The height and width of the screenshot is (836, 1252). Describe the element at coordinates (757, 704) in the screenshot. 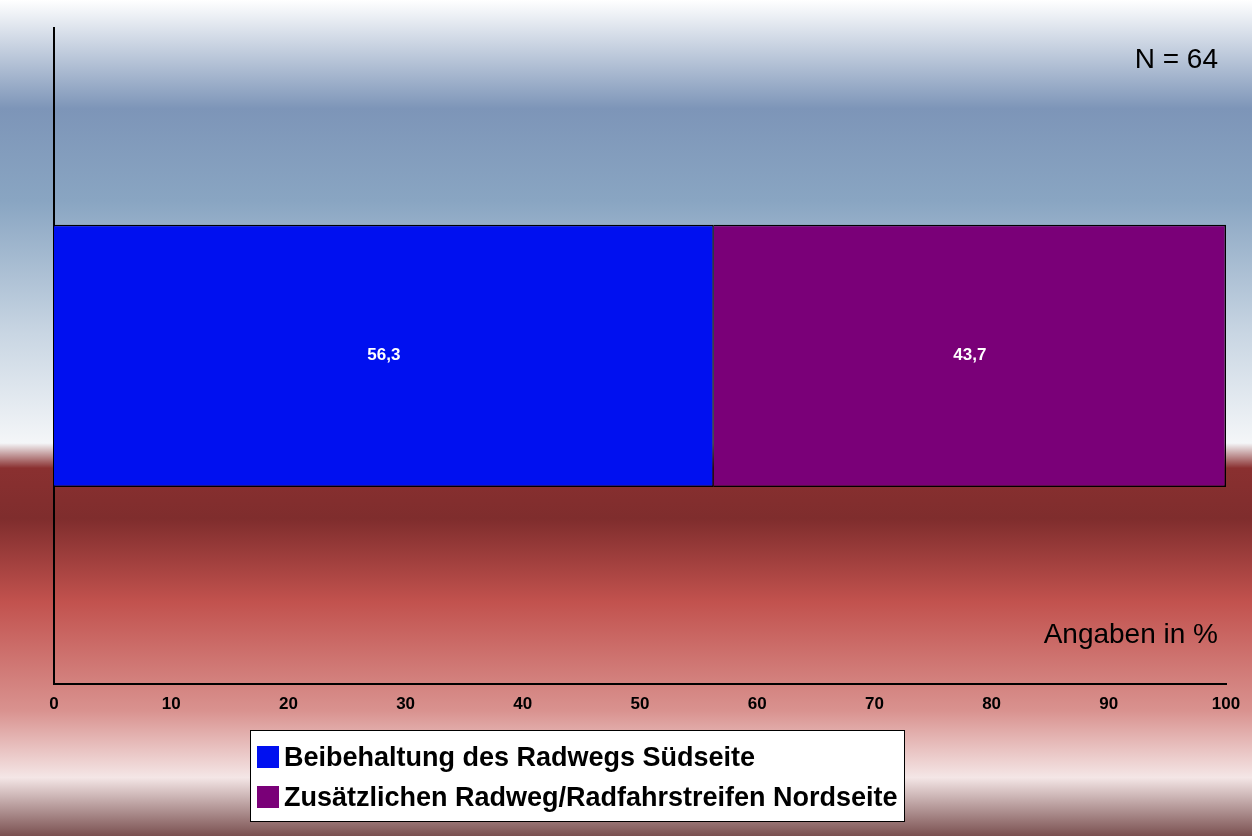

I see `x-tick-label: 60` at that location.